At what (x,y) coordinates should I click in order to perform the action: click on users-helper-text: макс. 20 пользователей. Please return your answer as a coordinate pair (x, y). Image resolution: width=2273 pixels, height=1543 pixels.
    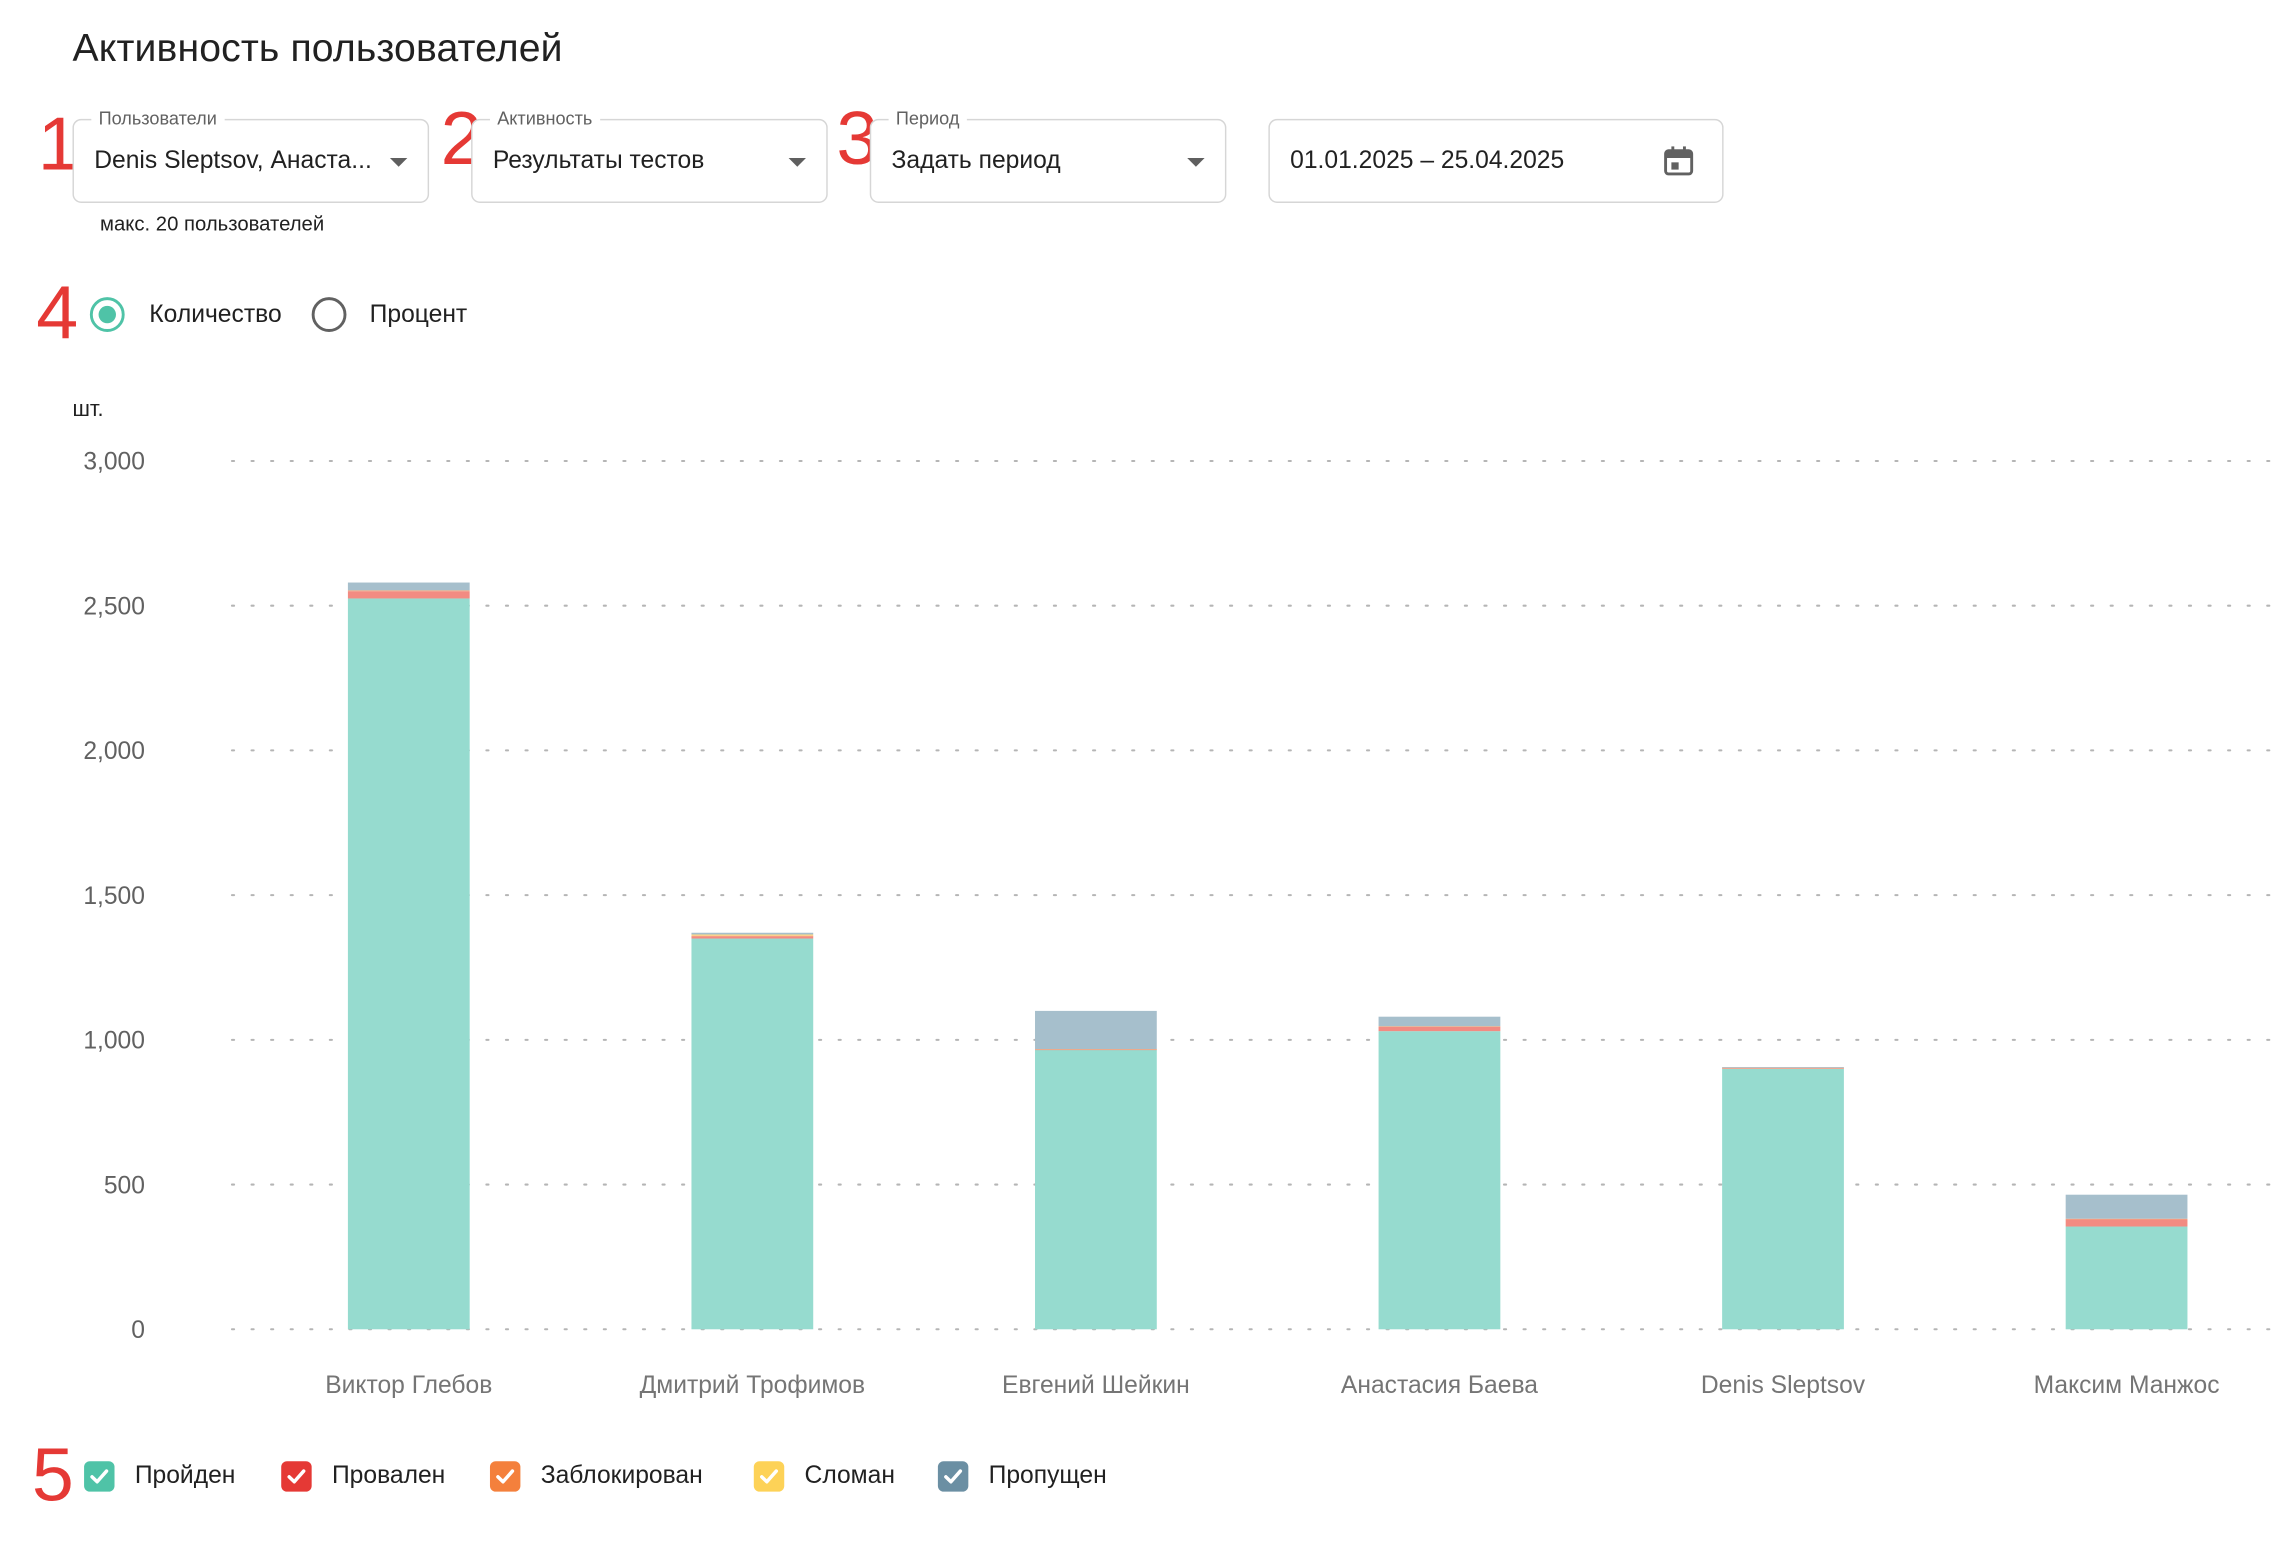
    Looking at the image, I should click on (212, 223).